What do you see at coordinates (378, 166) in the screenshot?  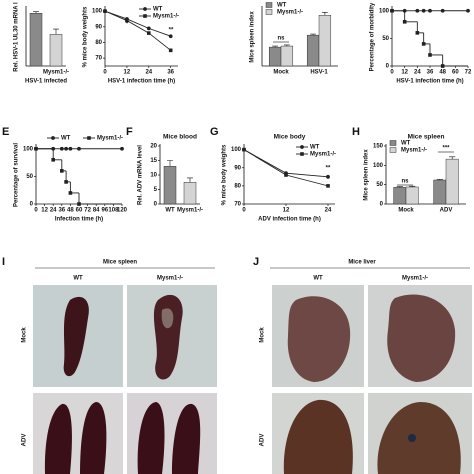 I see `y-tick-label: 100` at bounding box center [378, 166].